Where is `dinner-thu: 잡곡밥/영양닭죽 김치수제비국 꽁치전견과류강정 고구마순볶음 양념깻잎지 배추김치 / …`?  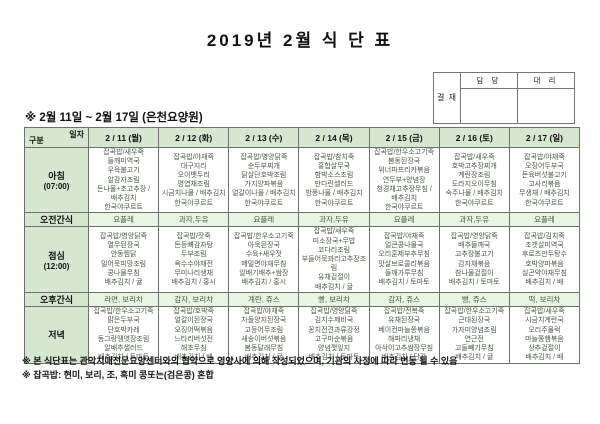
dinner-thu: 잡곡밥/영양닭죽 김치수제비국 꽁치전견과류강정 고구마순볶음 양념깻잎지 배추김치 / … is located at coordinates (334, 334).